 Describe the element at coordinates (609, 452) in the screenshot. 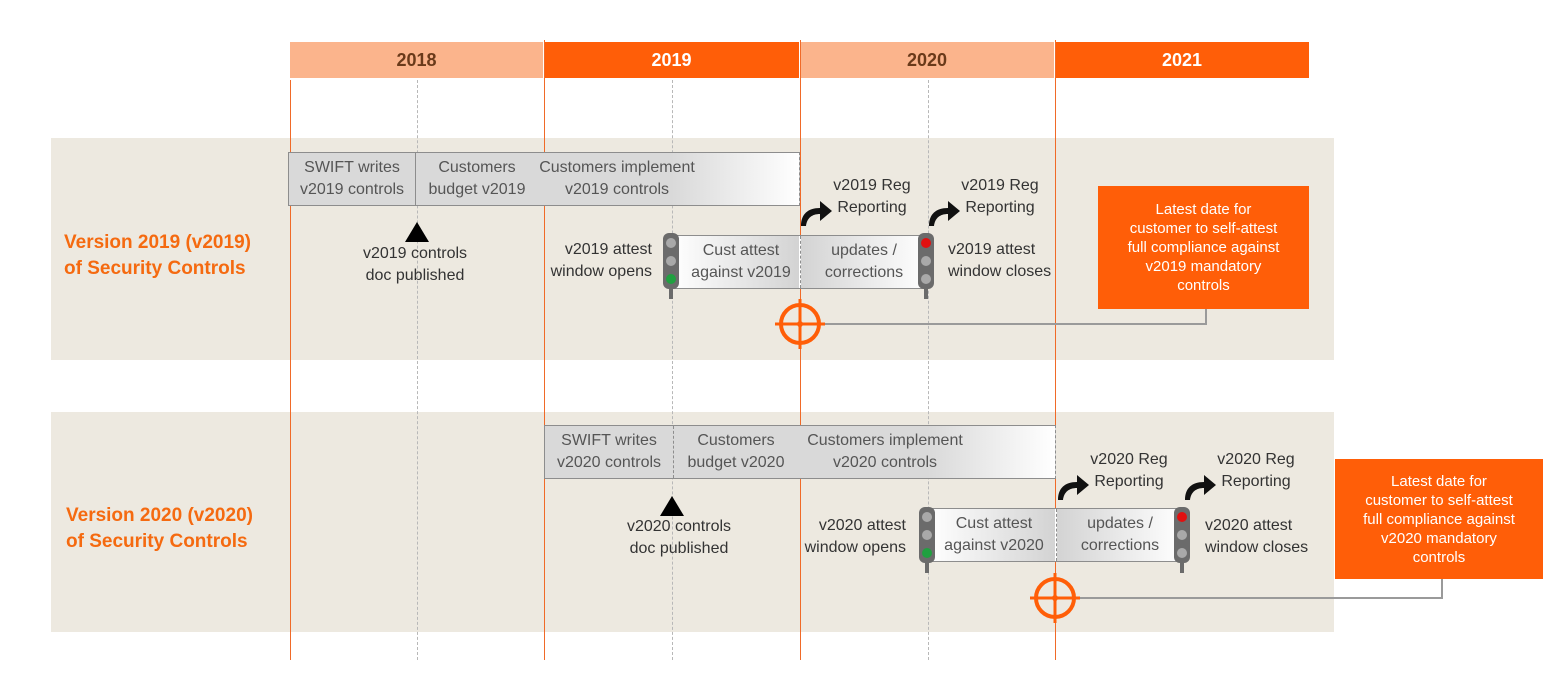

I see `phase-swift-writes: SWIFT writes v2020 controls` at that location.